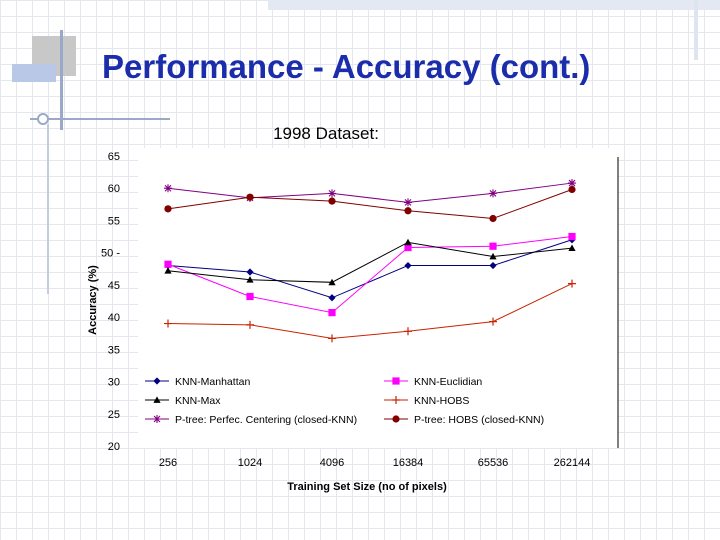  I want to click on y-tick-label: 55, so click(114, 221).